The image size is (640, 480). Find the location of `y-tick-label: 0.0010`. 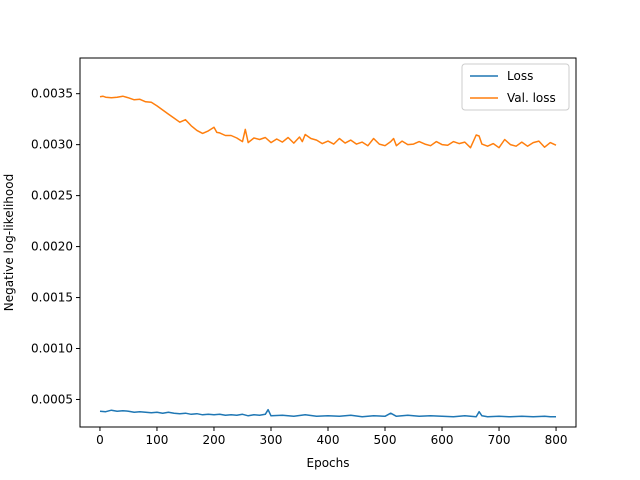

y-tick-label: 0.0010 is located at coordinates (52, 349).